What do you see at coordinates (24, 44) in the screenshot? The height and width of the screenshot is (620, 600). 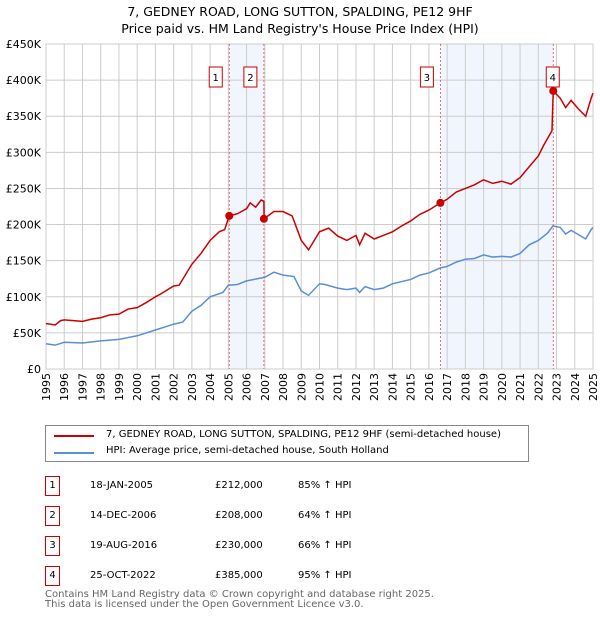 I see `y-tick-label: £450K` at bounding box center [24, 44].